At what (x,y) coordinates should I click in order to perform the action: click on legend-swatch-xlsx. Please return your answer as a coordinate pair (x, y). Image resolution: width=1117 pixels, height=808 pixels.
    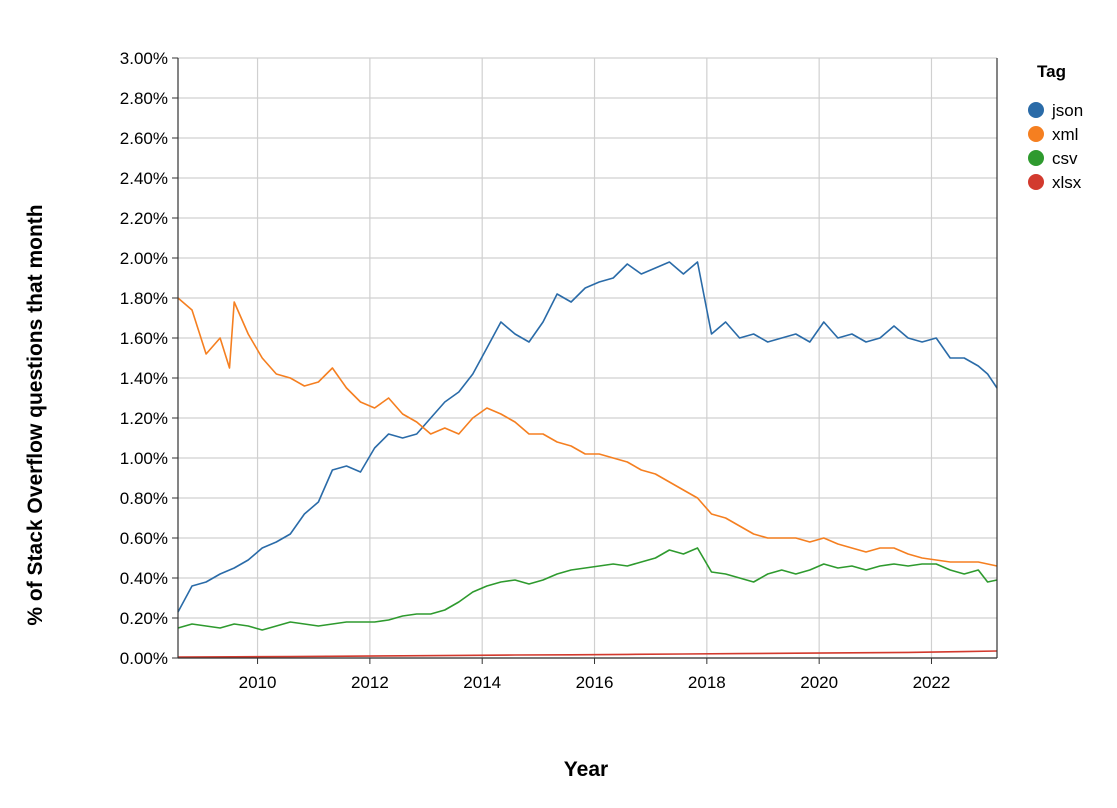
    Looking at the image, I should click on (1036, 182).